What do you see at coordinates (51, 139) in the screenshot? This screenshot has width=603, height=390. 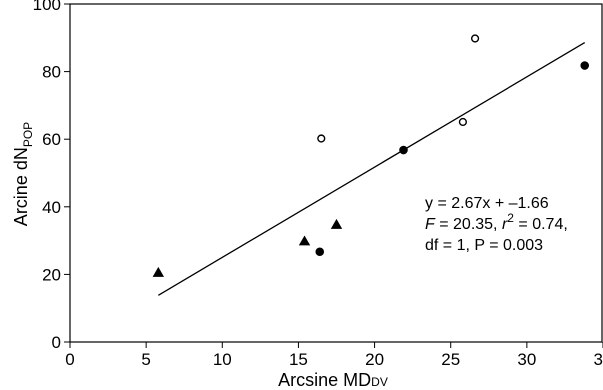 I see `y-tick-label: 60` at bounding box center [51, 139].